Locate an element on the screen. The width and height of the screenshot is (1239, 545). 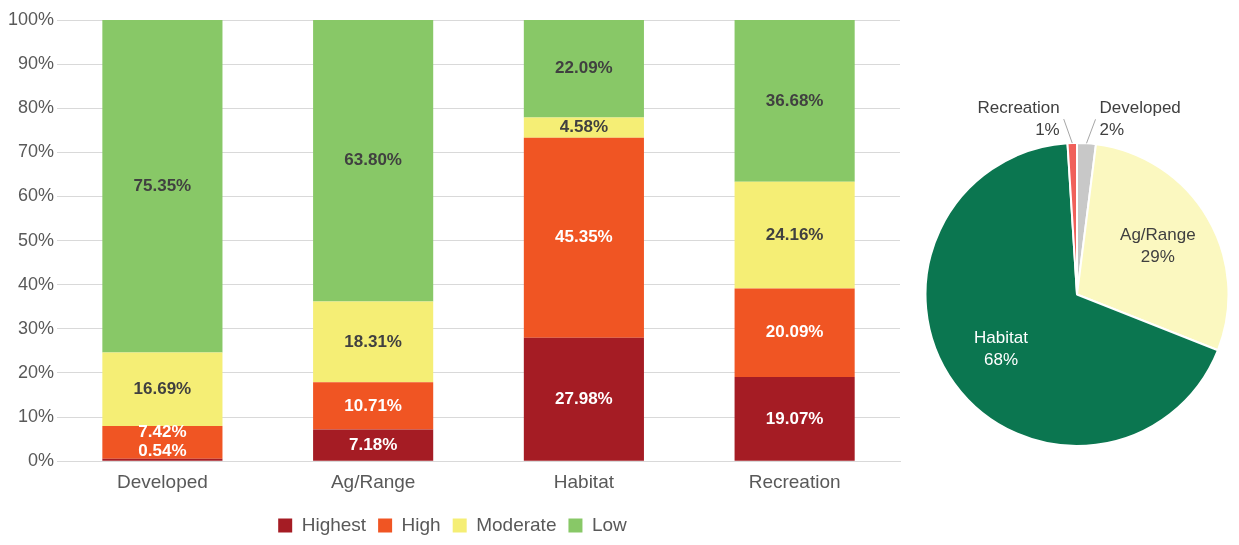
data-label: 24.16% is located at coordinates (794, 234).